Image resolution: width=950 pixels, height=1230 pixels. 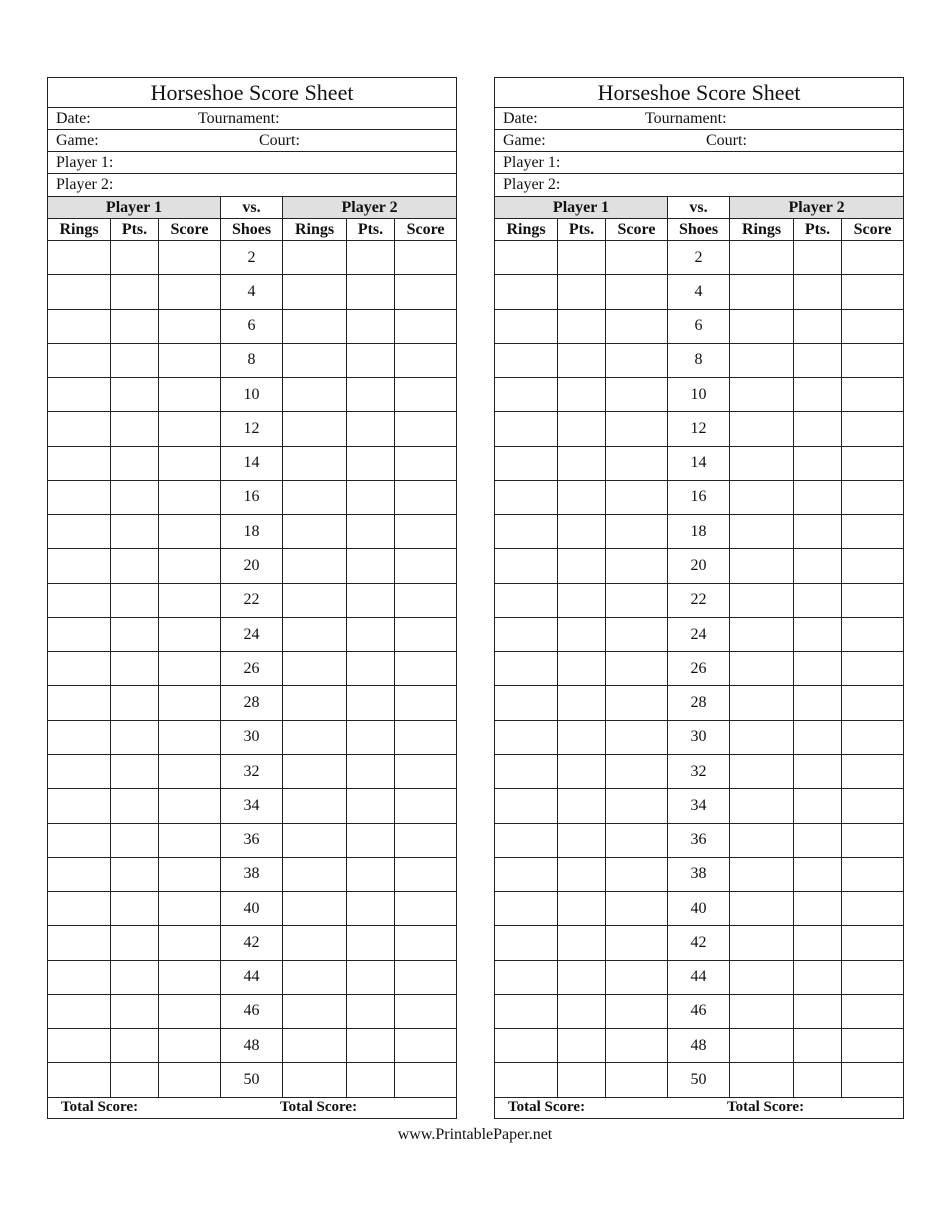 What do you see at coordinates (699, 140) in the screenshot?
I see `game-court-row: Game: Court:` at bounding box center [699, 140].